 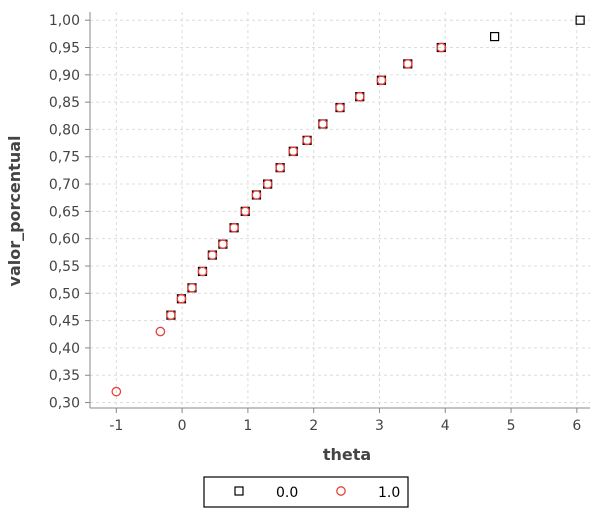 I want to click on y-tick-label: 0,90, so click(x=64, y=76).